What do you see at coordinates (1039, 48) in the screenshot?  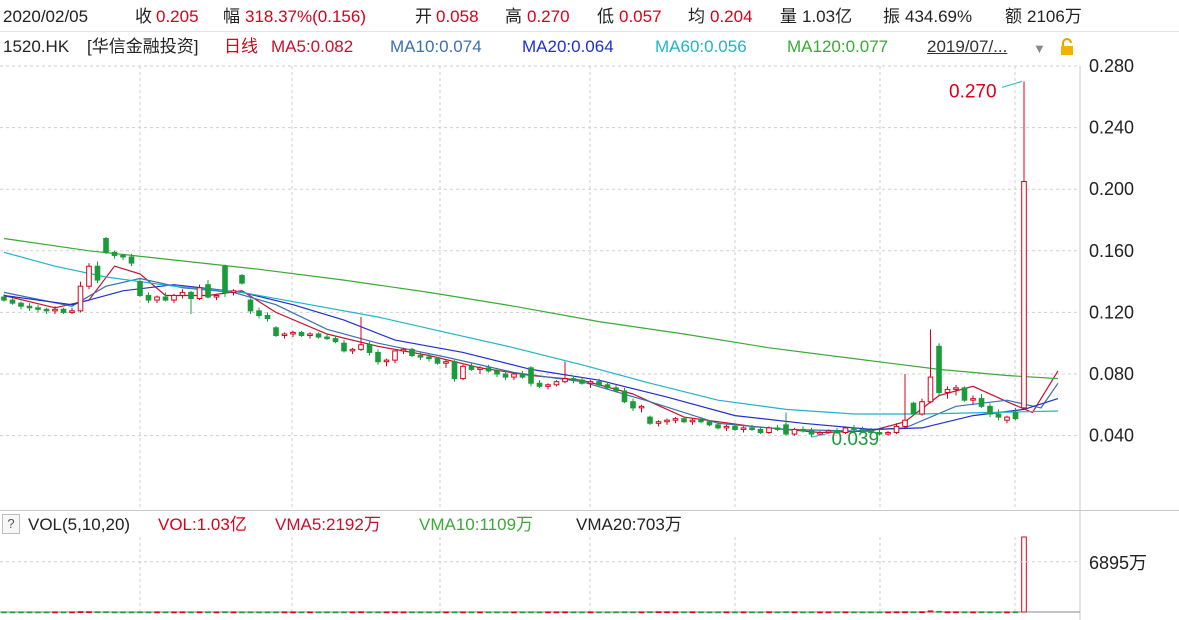 I see `triangle-down-icon: ▼` at bounding box center [1039, 48].